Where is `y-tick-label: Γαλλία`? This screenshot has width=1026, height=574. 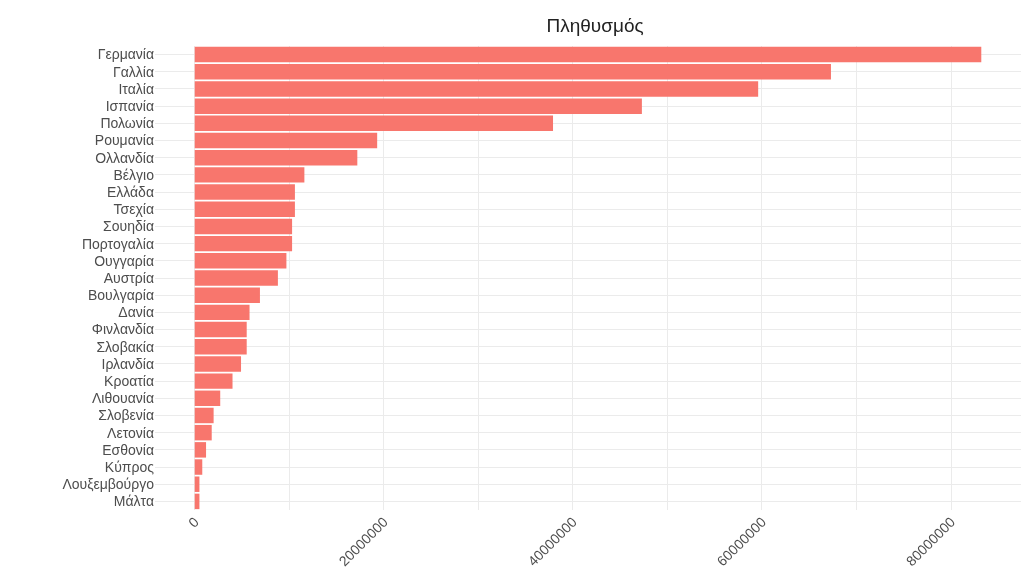
y-tick-label: Γαλλία is located at coordinates (133, 71).